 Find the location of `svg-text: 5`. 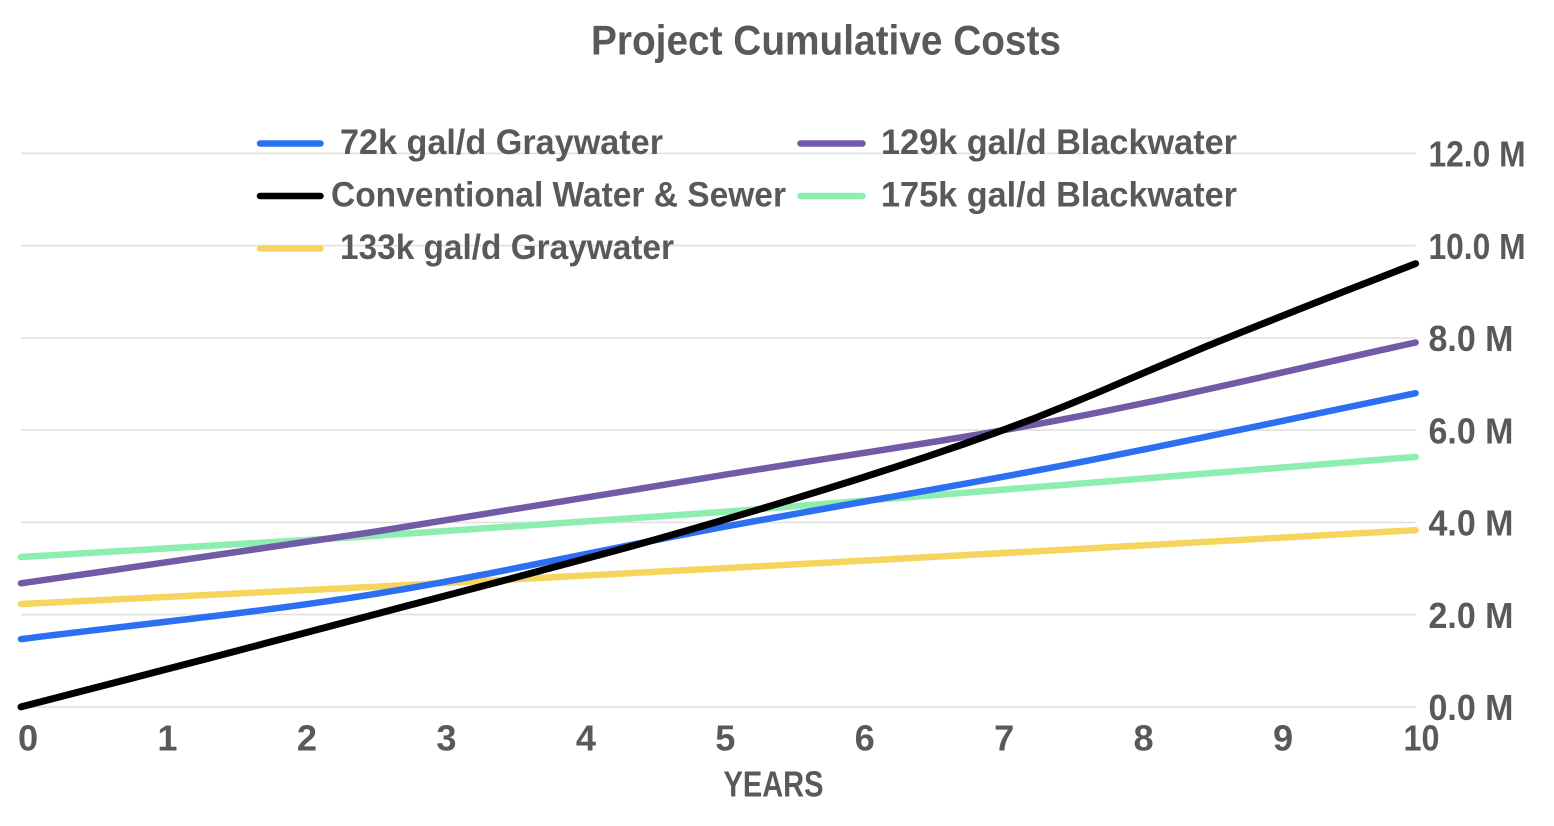

svg-text: 5 is located at coordinates (725, 737).